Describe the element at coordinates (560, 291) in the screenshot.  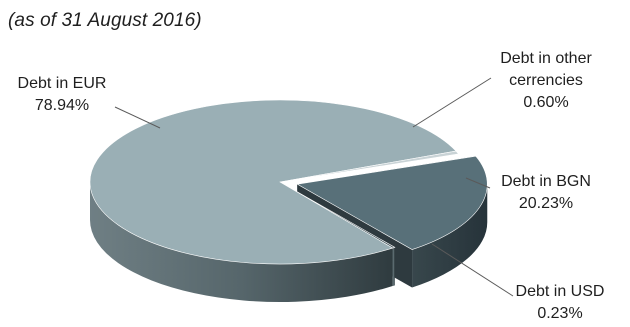
I see `slice-name-debt-in-usd: Debt in USD` at that location.